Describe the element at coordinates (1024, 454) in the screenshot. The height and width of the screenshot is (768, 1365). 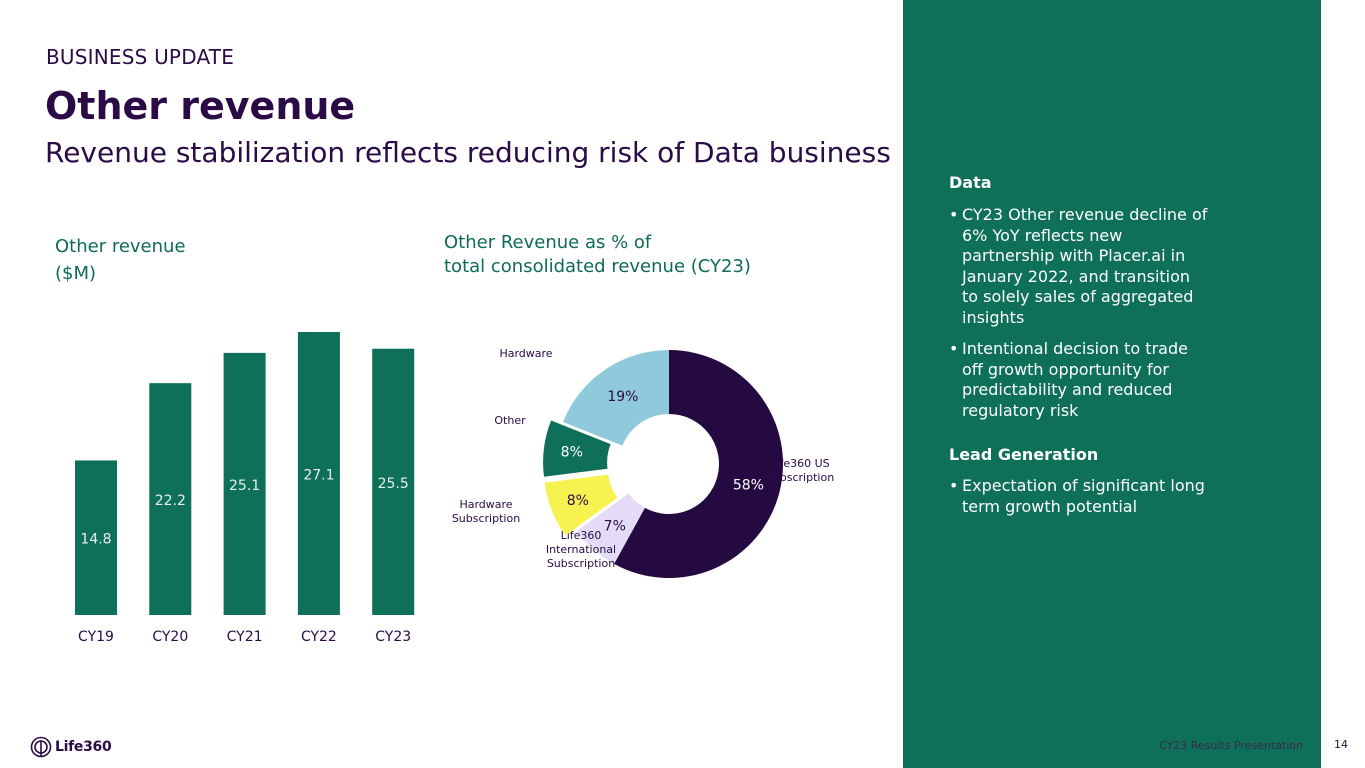
I see `sidebar-heading-lead-generation: Lead Generation` at that location.